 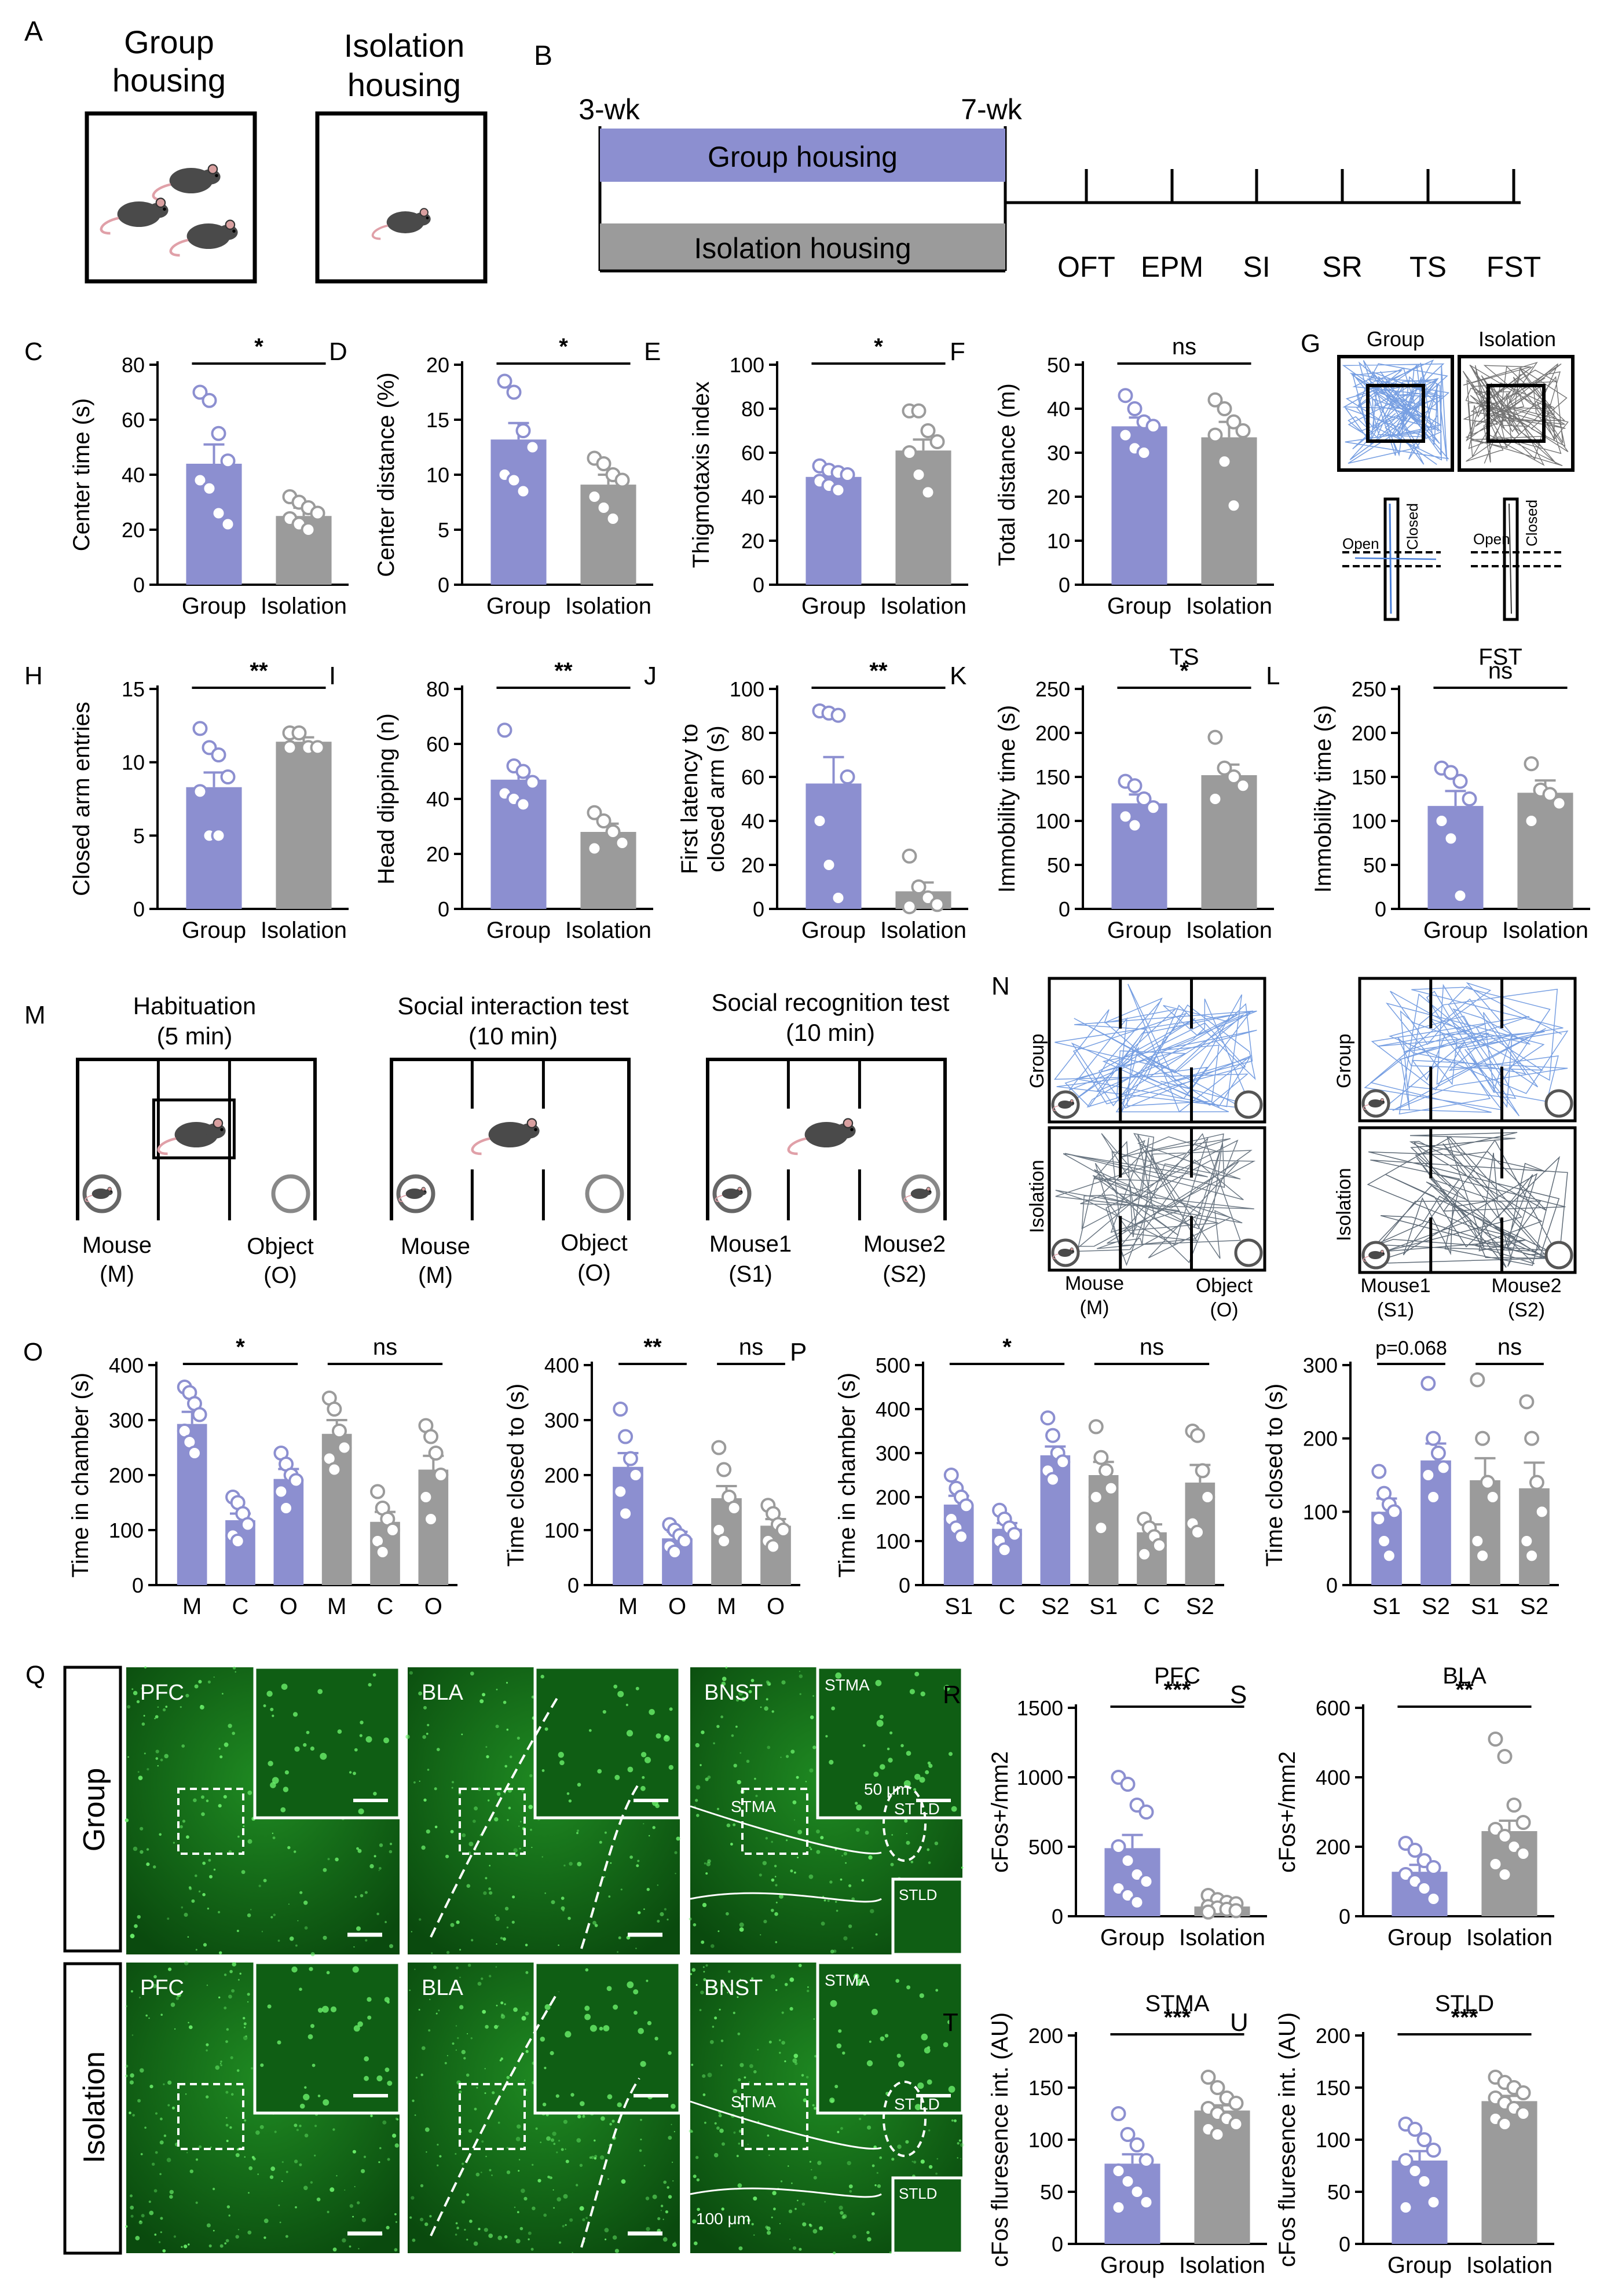 What do you see at coordinates (918, 1894) in the screenshot?
I see `stld-inset-label: STLD` at bounding box center [918, 1894].